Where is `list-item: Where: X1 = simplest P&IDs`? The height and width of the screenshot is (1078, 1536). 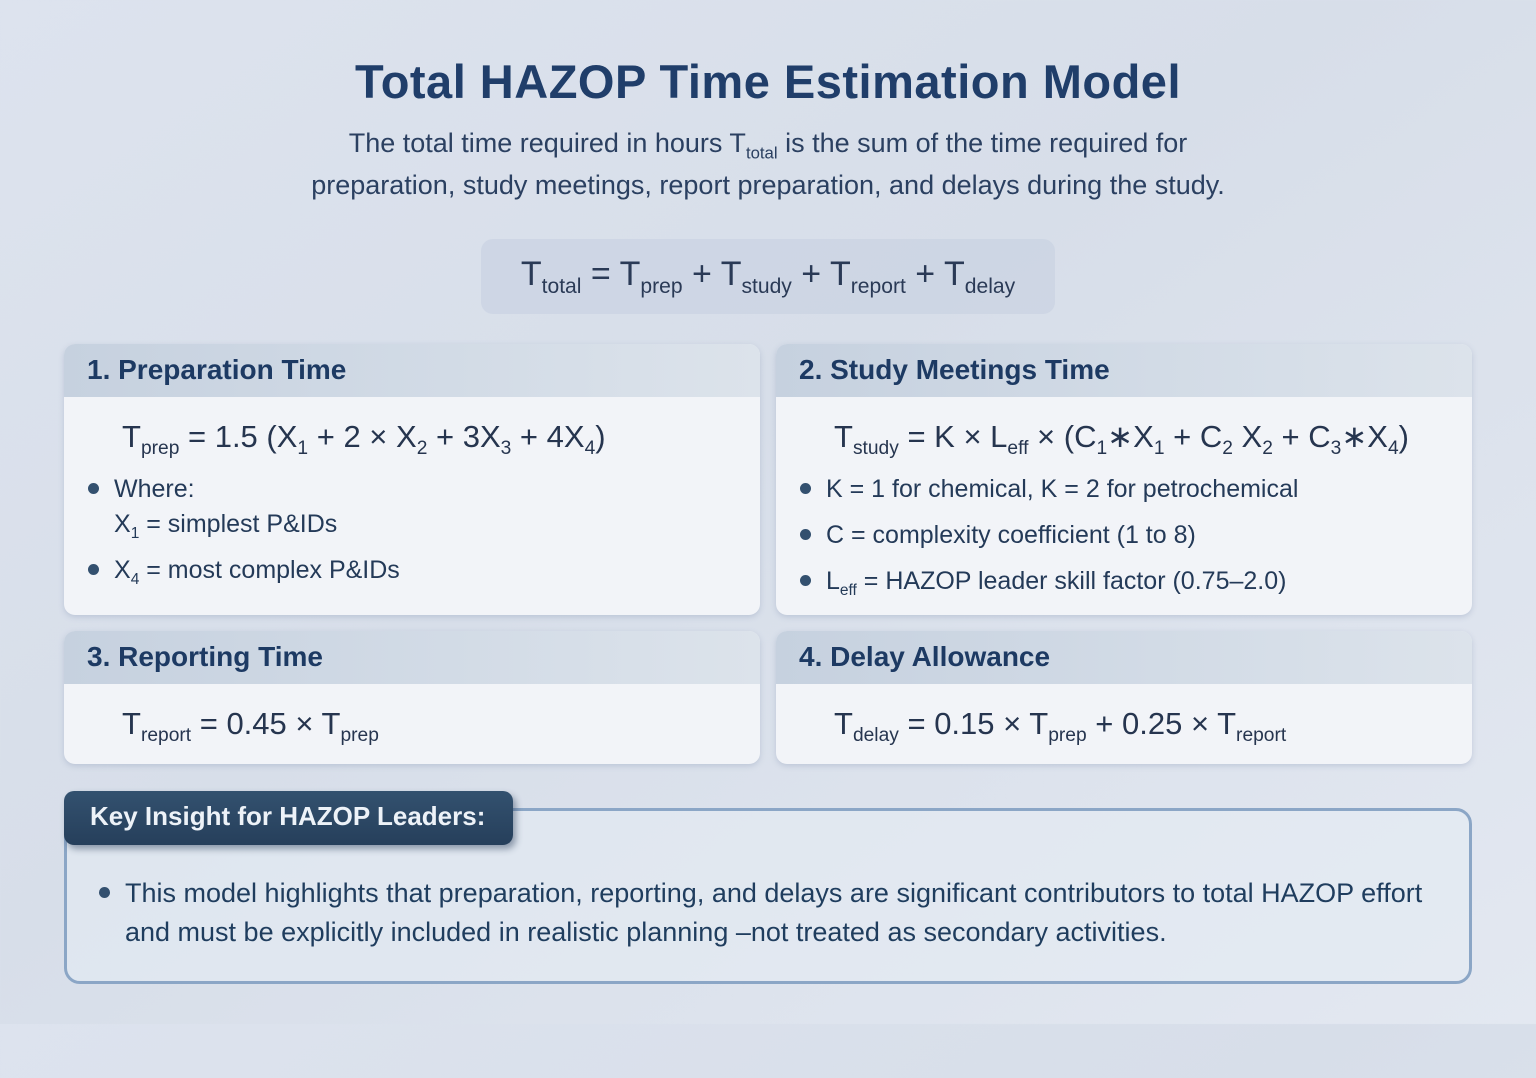
list-item: Where: X1 = simplest P&IDs is located at coordinates (412, 507).